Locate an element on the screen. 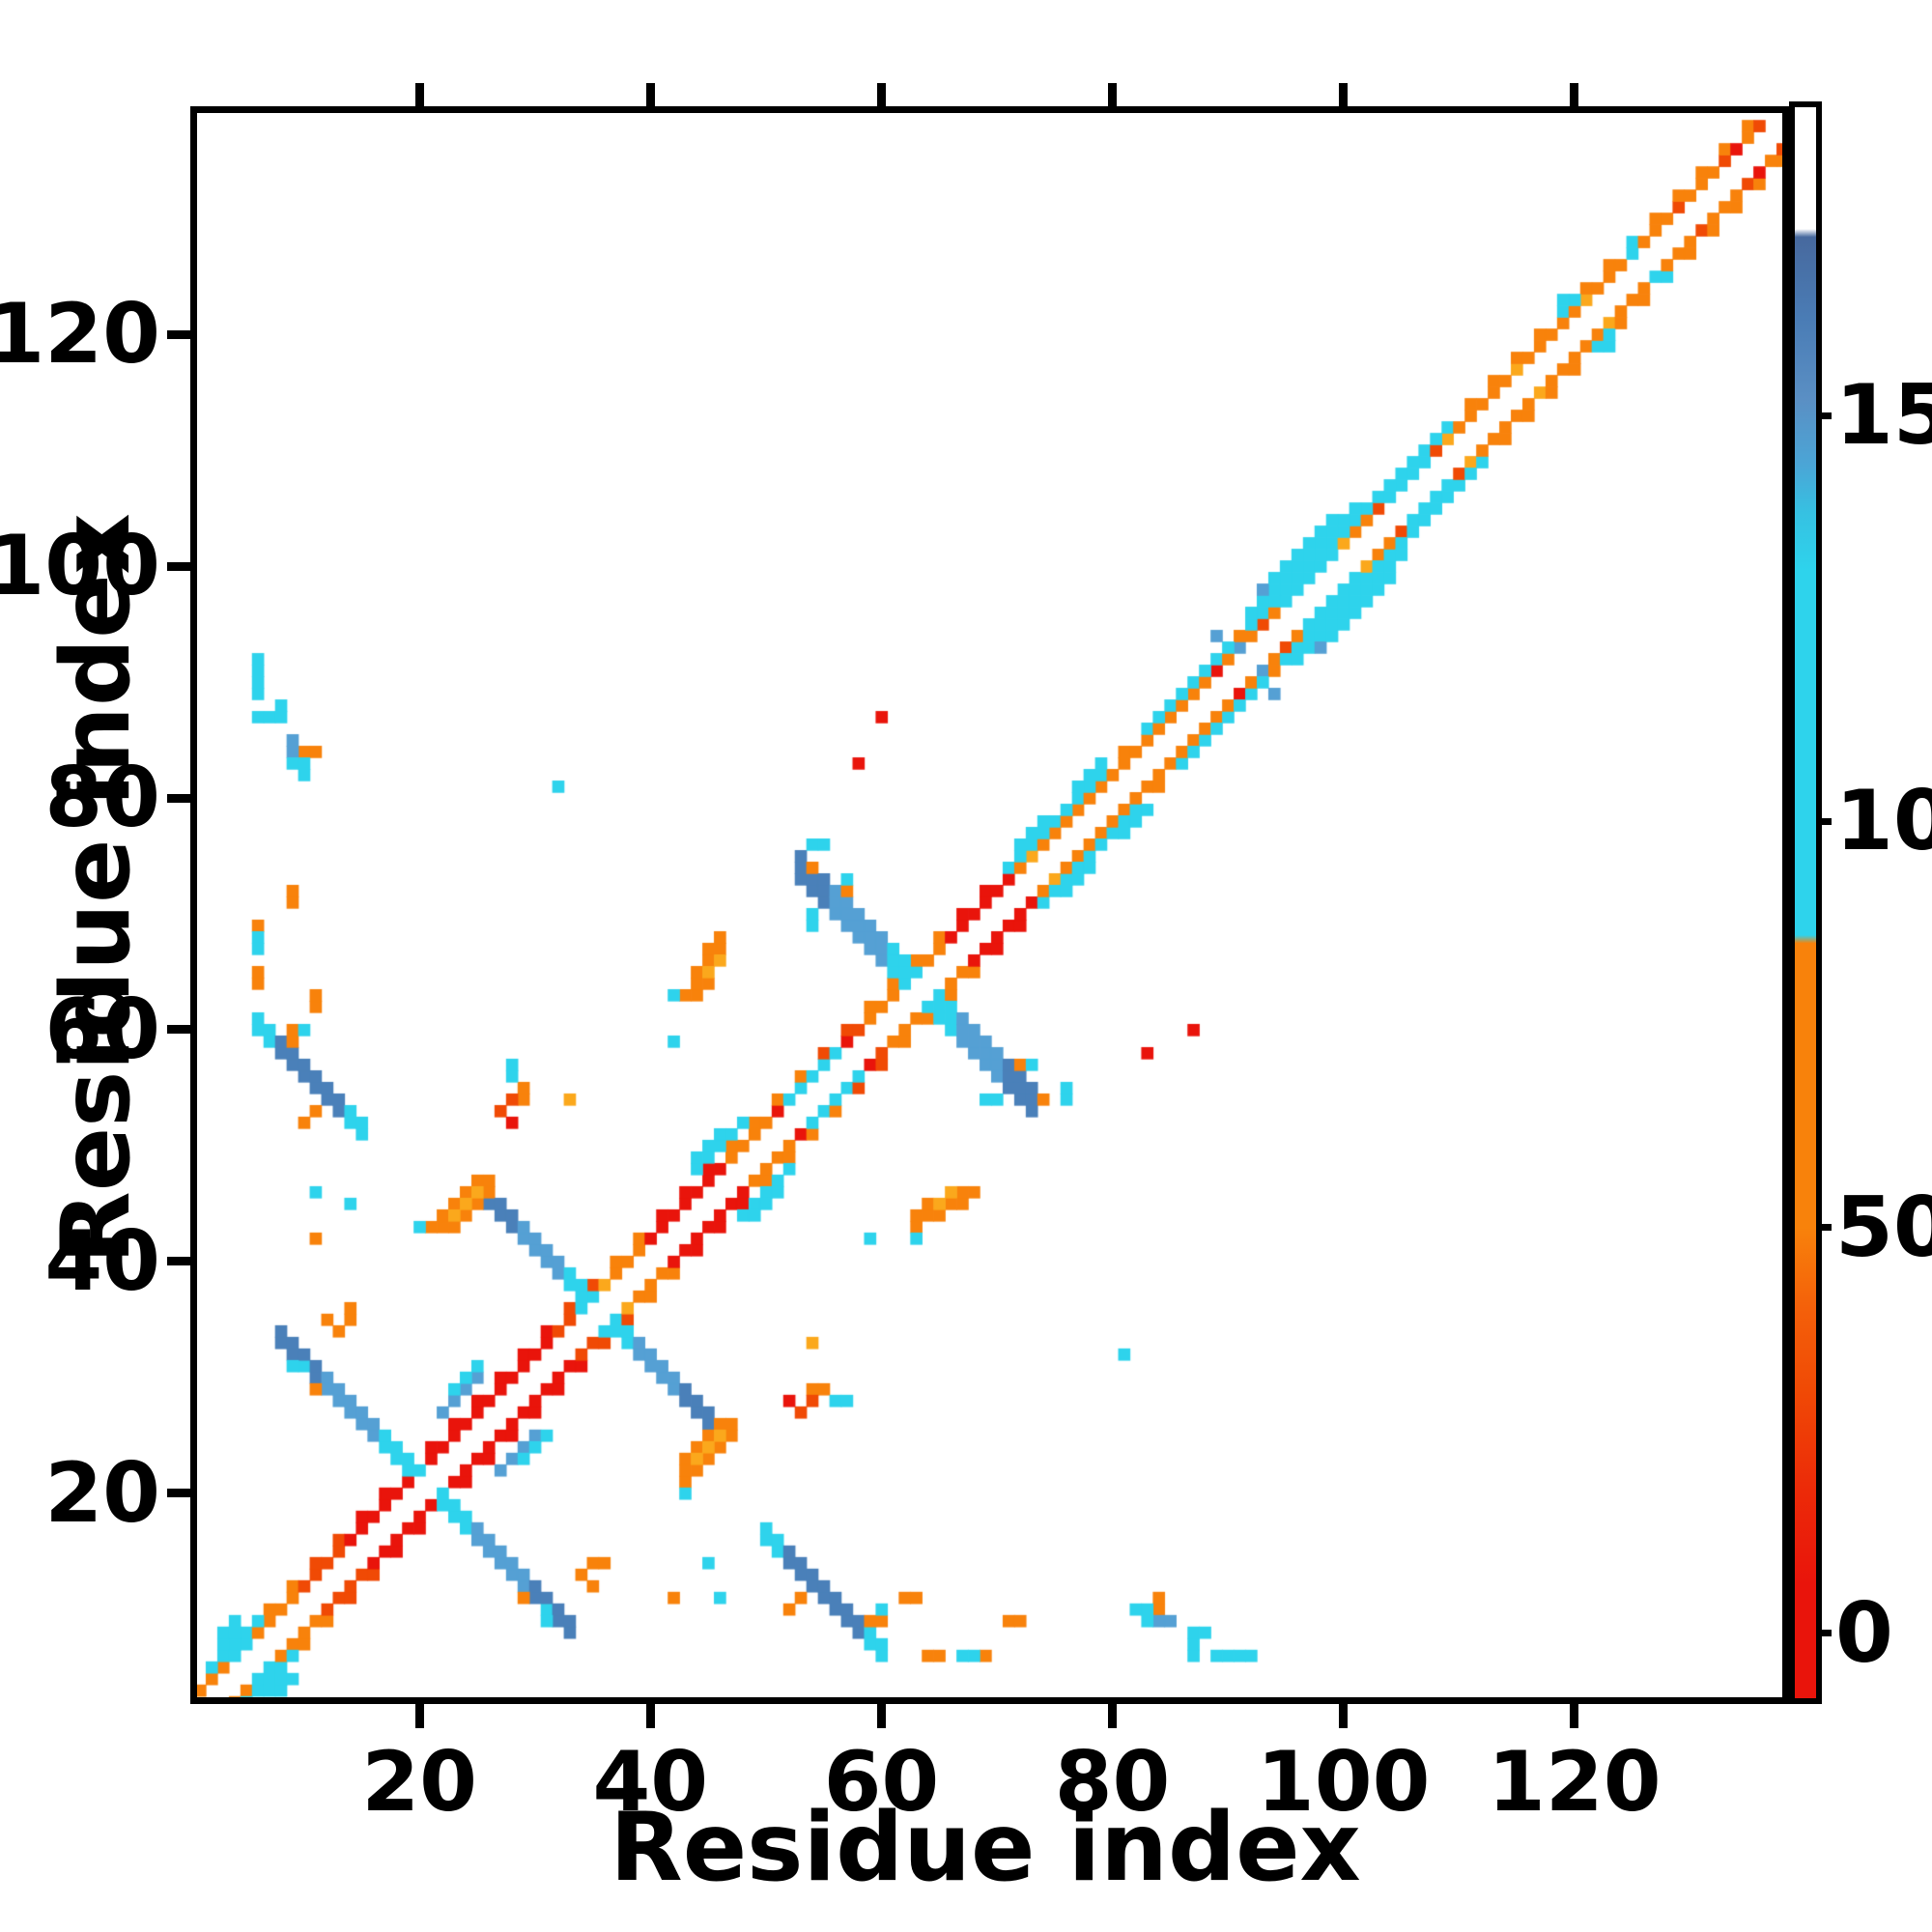  colorbar-tick-label: 100 is located at coordinates (1883, 821).